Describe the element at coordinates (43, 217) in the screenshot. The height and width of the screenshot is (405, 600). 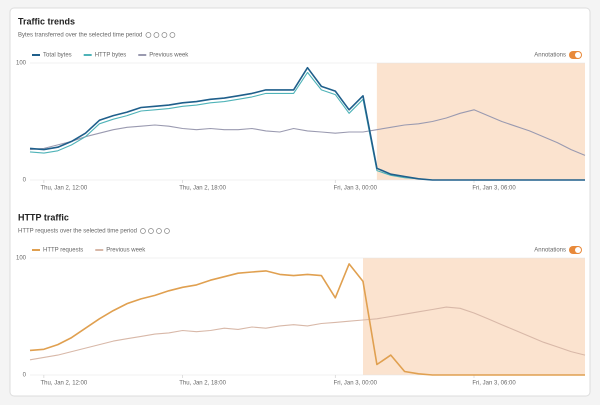
I see `chart-title: HTTP traffic` at that location.